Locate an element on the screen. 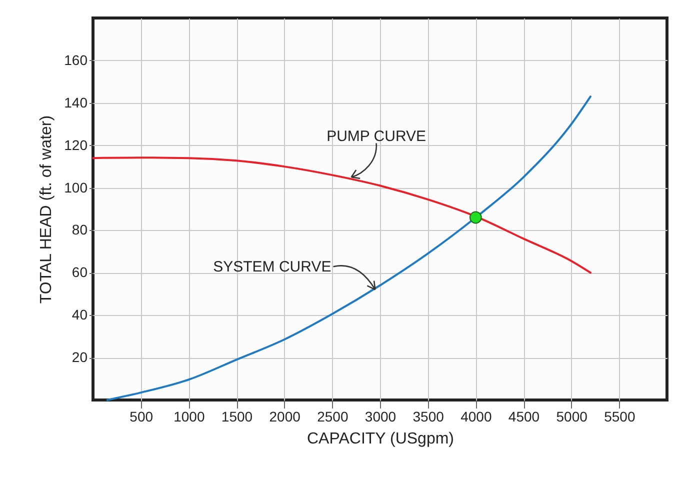 The width and height of the screenshot is (687, 480). x-tick-label: 4500 is located at coordinates (524, 416).